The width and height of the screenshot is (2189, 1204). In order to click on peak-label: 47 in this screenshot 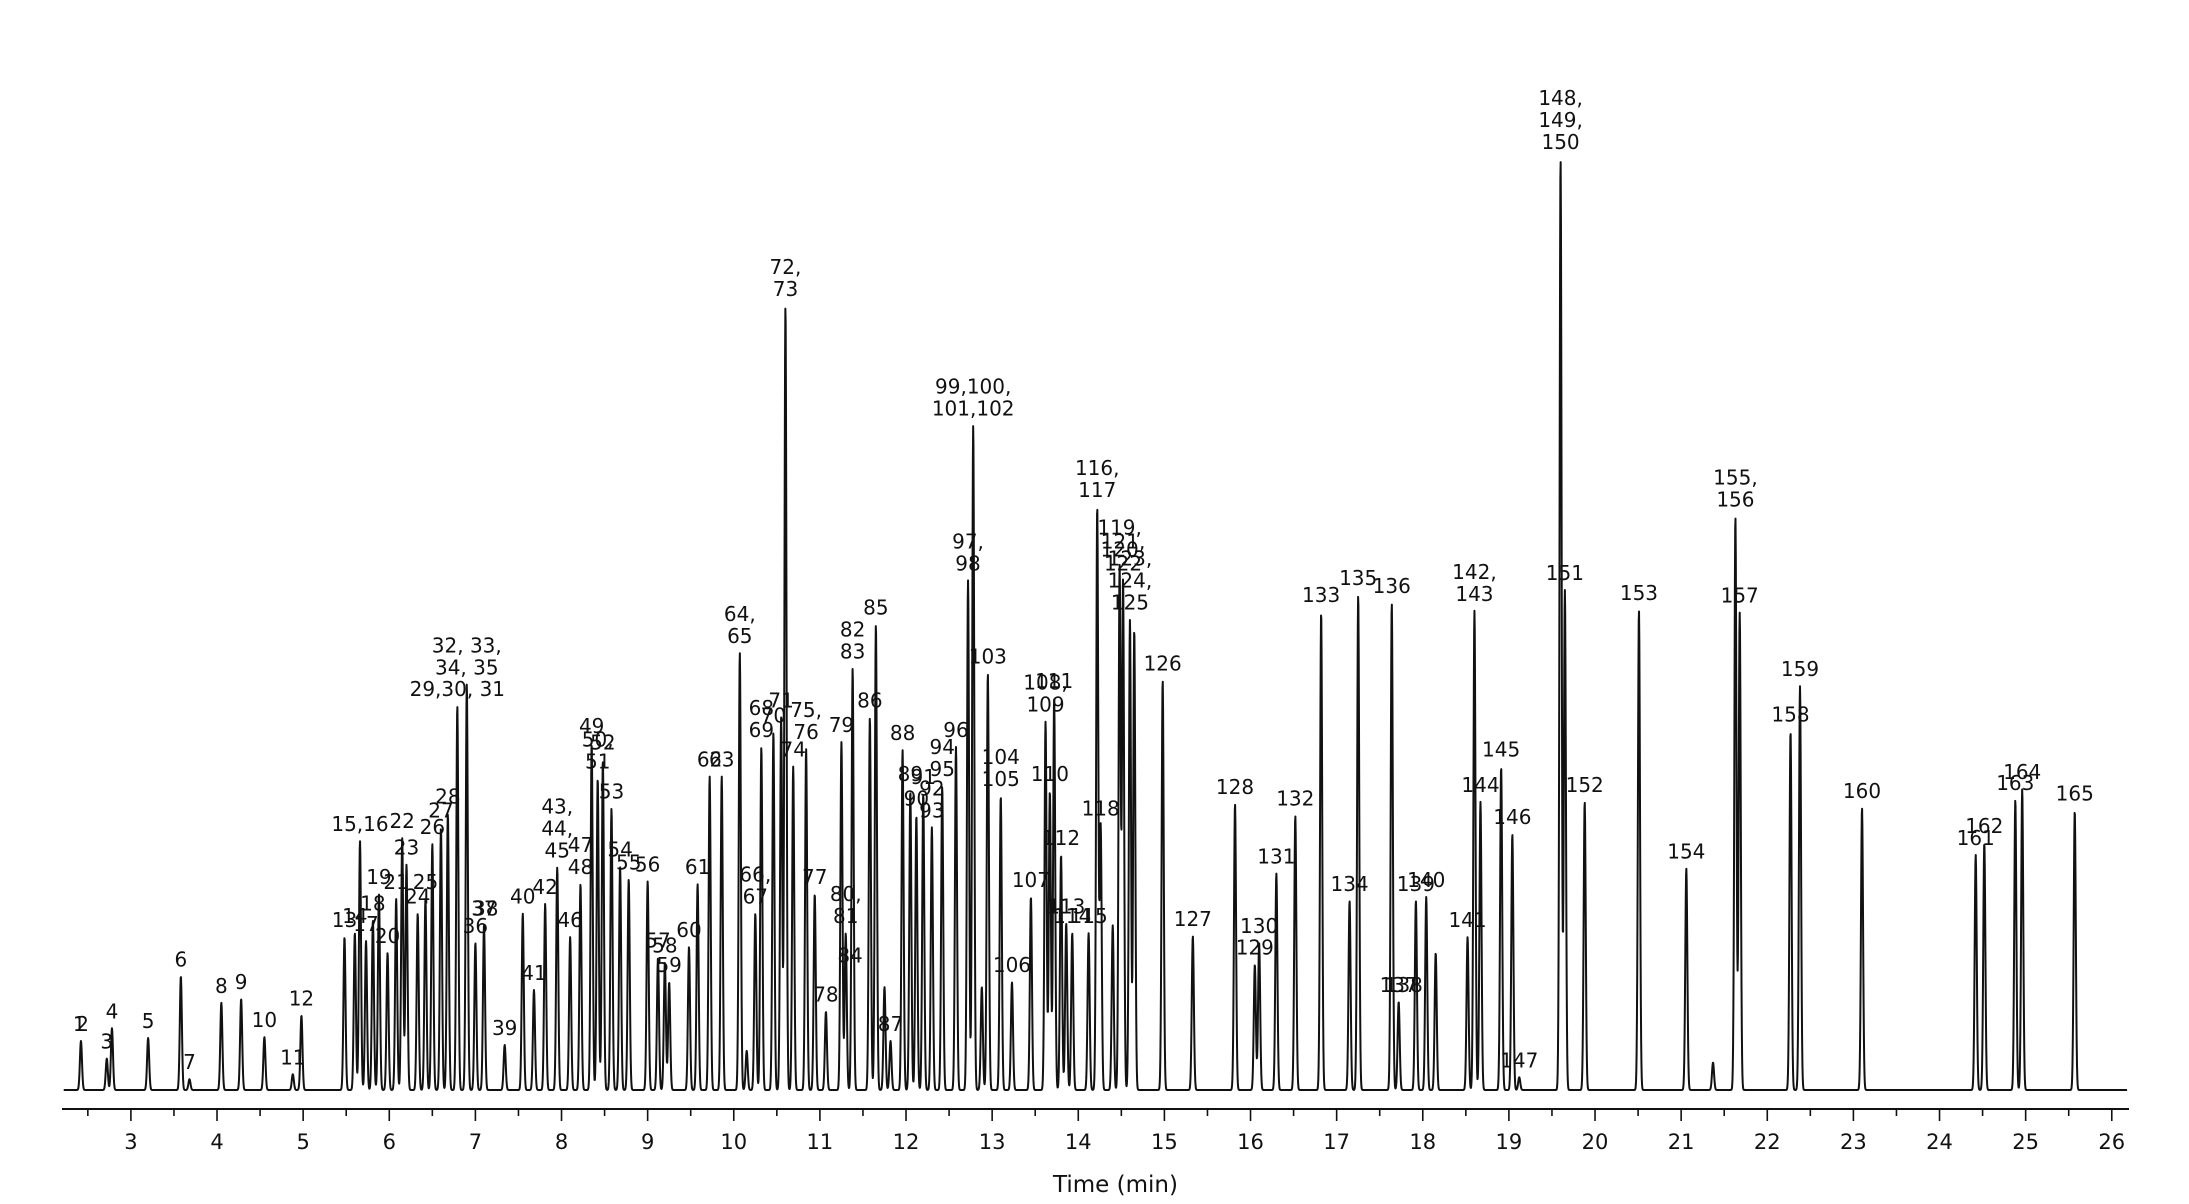, I will do `click(580, 845)`.